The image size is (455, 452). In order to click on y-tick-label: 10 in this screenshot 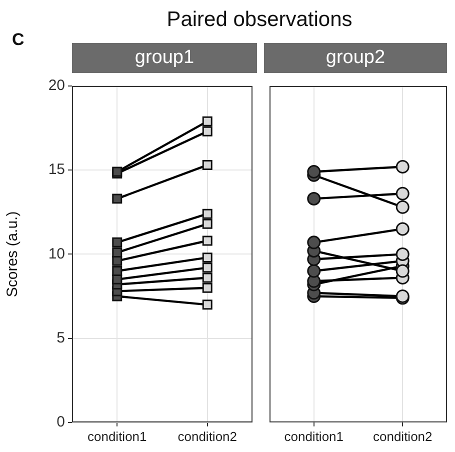, I will do `click(56, 253)`.